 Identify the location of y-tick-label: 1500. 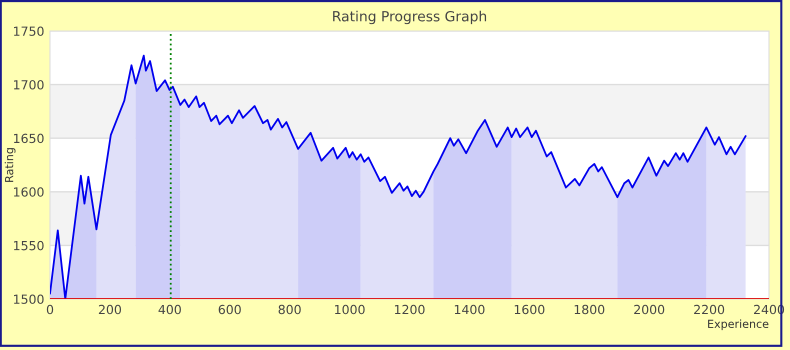
(29, 299).